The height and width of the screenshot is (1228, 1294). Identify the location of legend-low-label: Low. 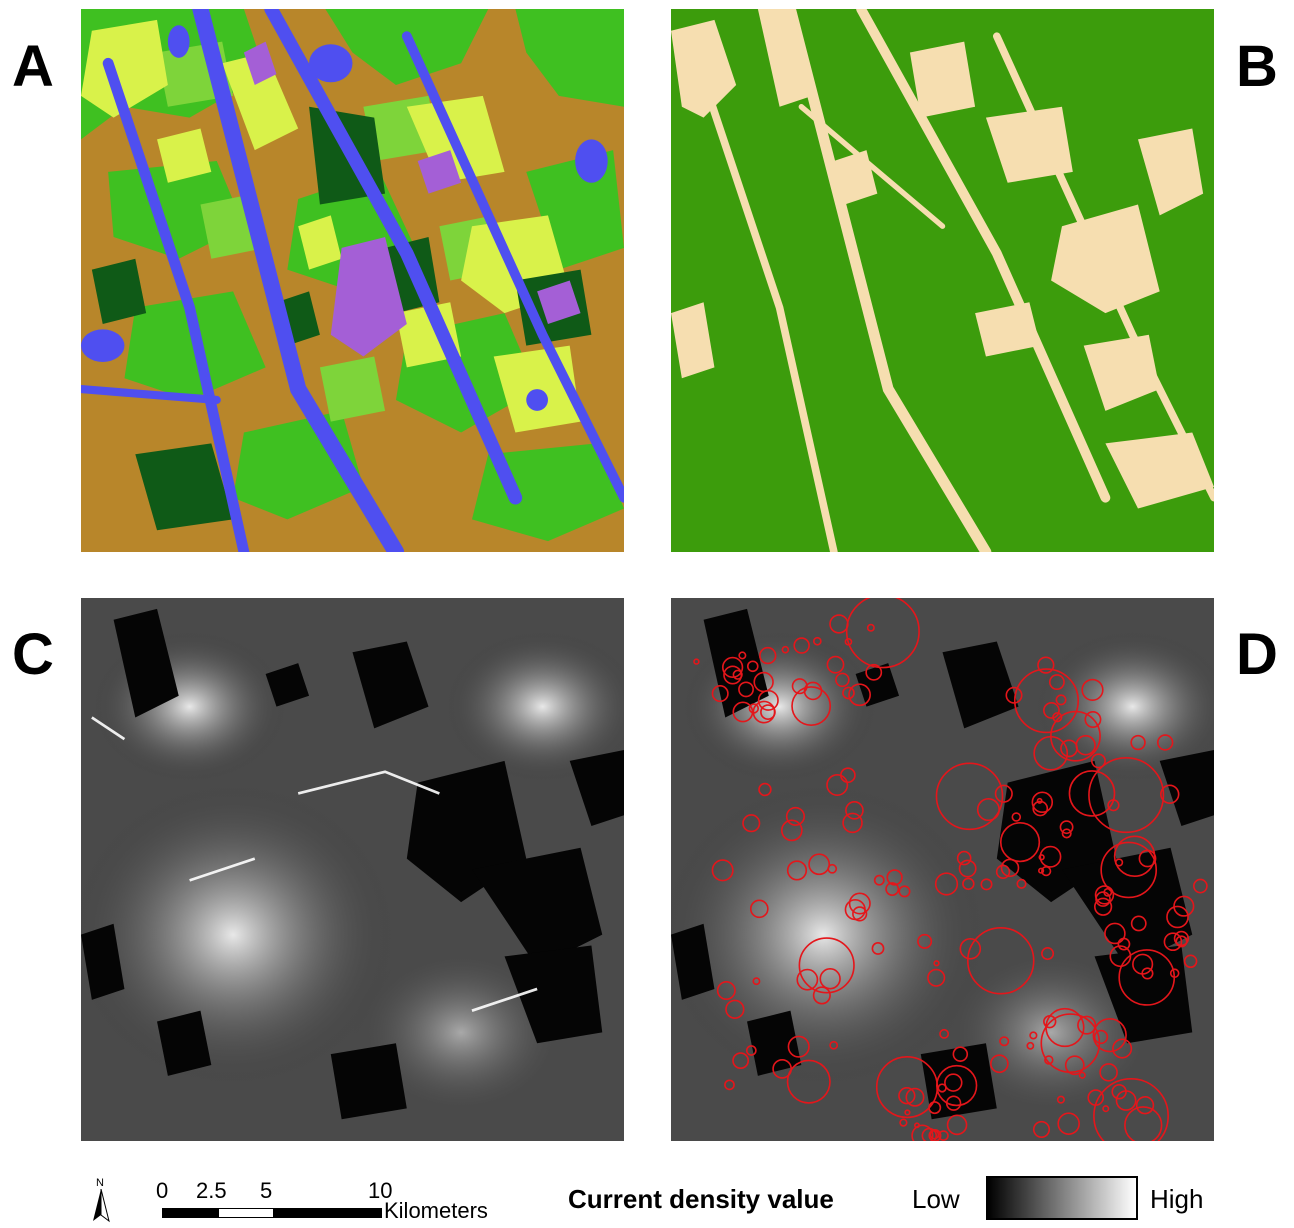
(936, 1199).